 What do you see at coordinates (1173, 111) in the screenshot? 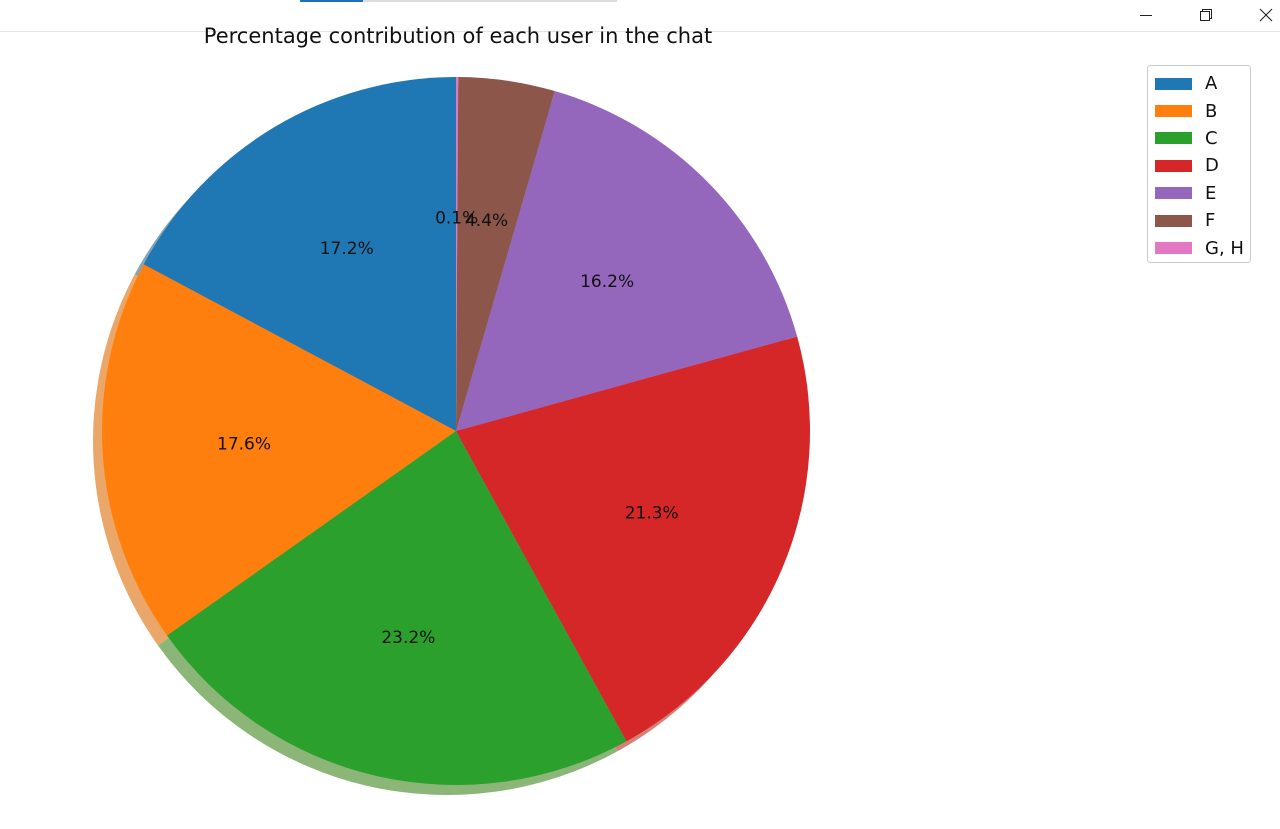
I see `legend-swatch-b` at bounding box center [1173, 111].